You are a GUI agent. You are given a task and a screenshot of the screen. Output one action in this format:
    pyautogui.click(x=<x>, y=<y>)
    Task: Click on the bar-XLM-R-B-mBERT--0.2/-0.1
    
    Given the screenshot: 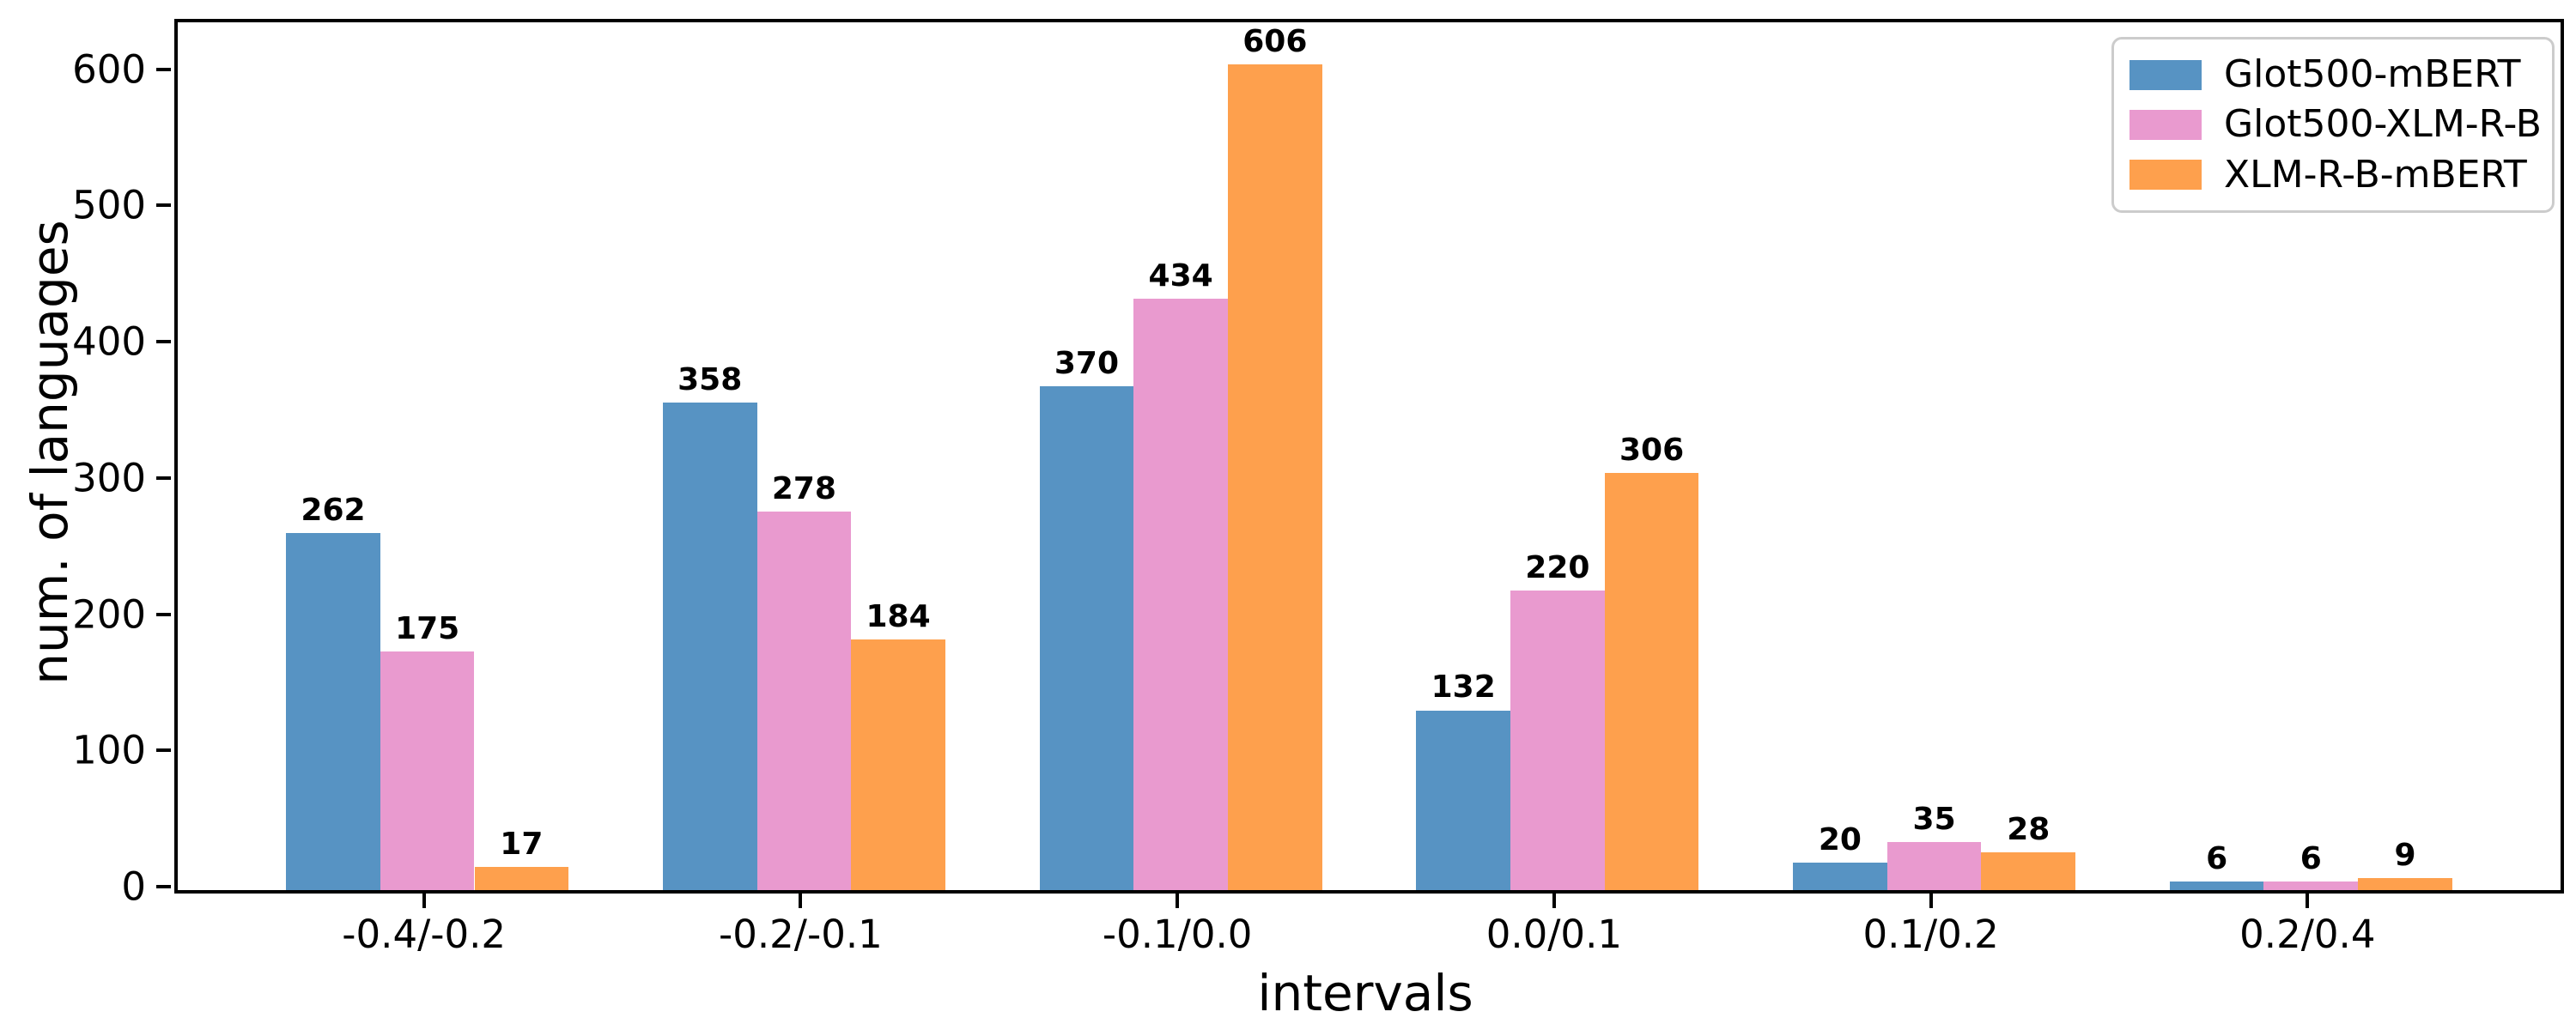 What is the action you would take?
    pyautogui.click(x=898, y=764)
    